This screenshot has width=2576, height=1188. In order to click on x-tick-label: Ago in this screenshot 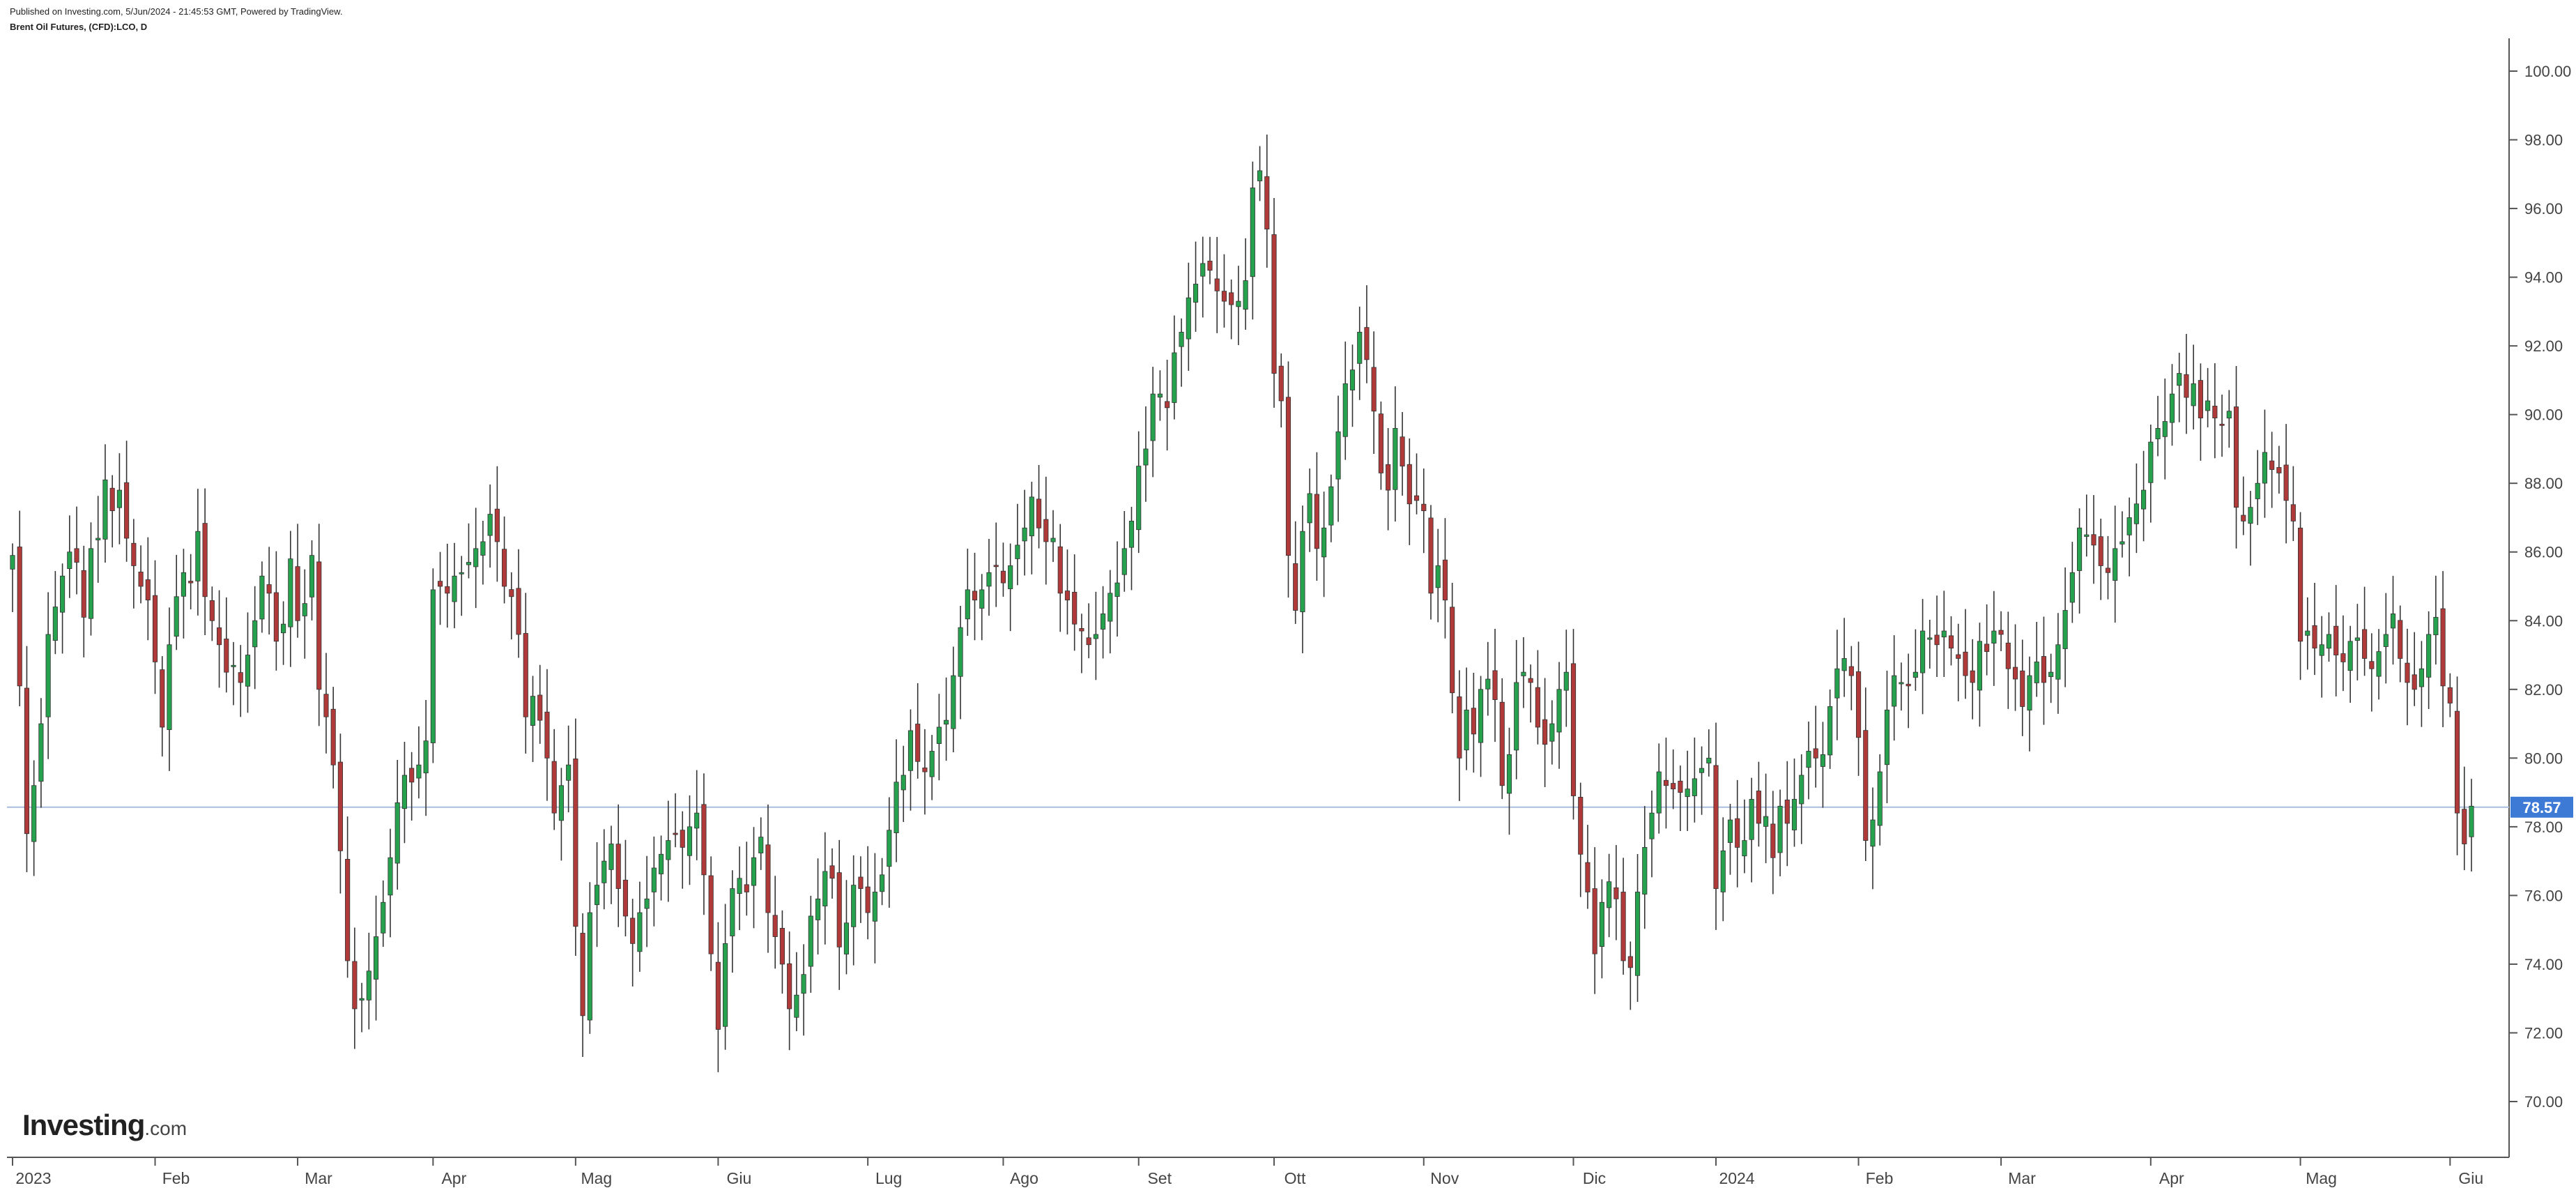, I will do `click(1024, 1178)`.